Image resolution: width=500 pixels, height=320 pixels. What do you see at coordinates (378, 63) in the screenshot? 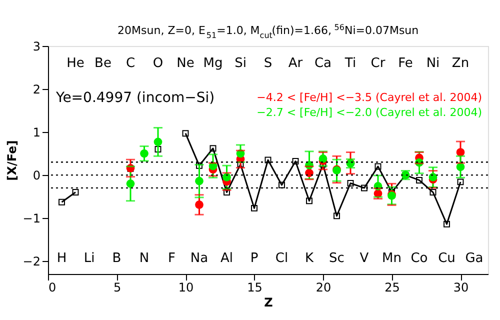
I see `annotation: Cr` at bounding box center [378, 63].